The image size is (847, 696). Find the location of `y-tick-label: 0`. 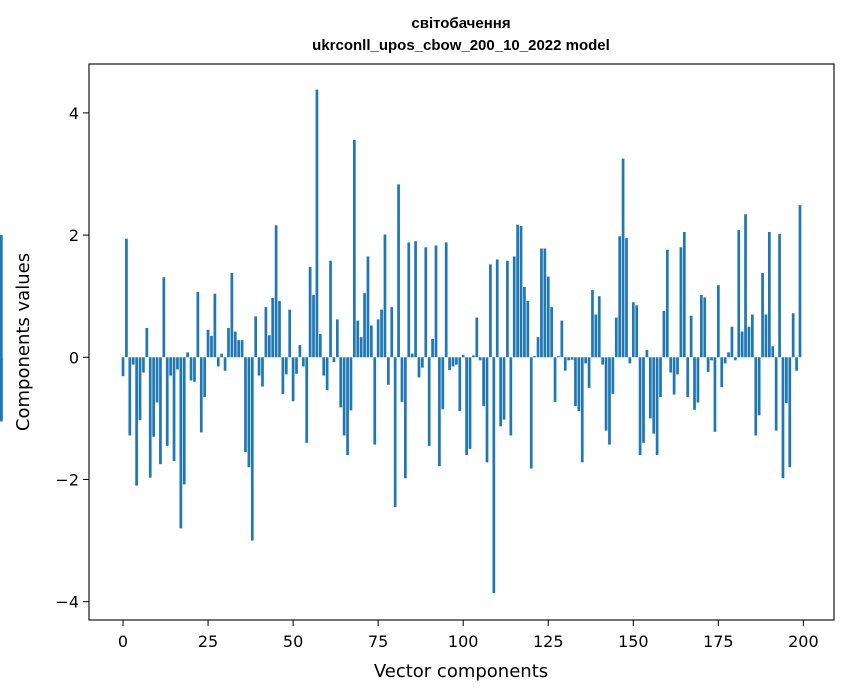

y-tick-label: 0 is located at coordinates (74, 357).